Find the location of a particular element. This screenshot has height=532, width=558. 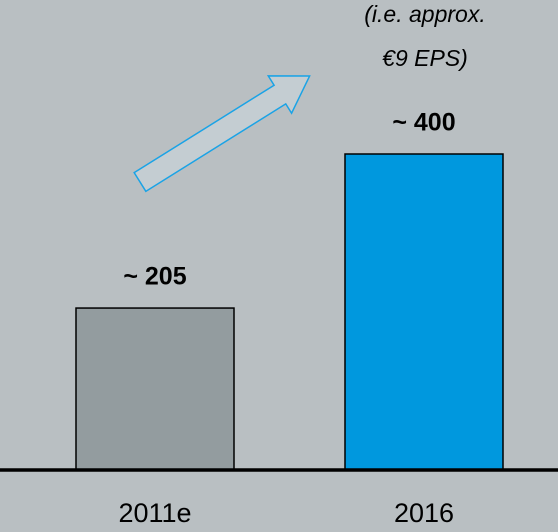

annotation-line: €9 EPS) is located at coordinates (425, 58).